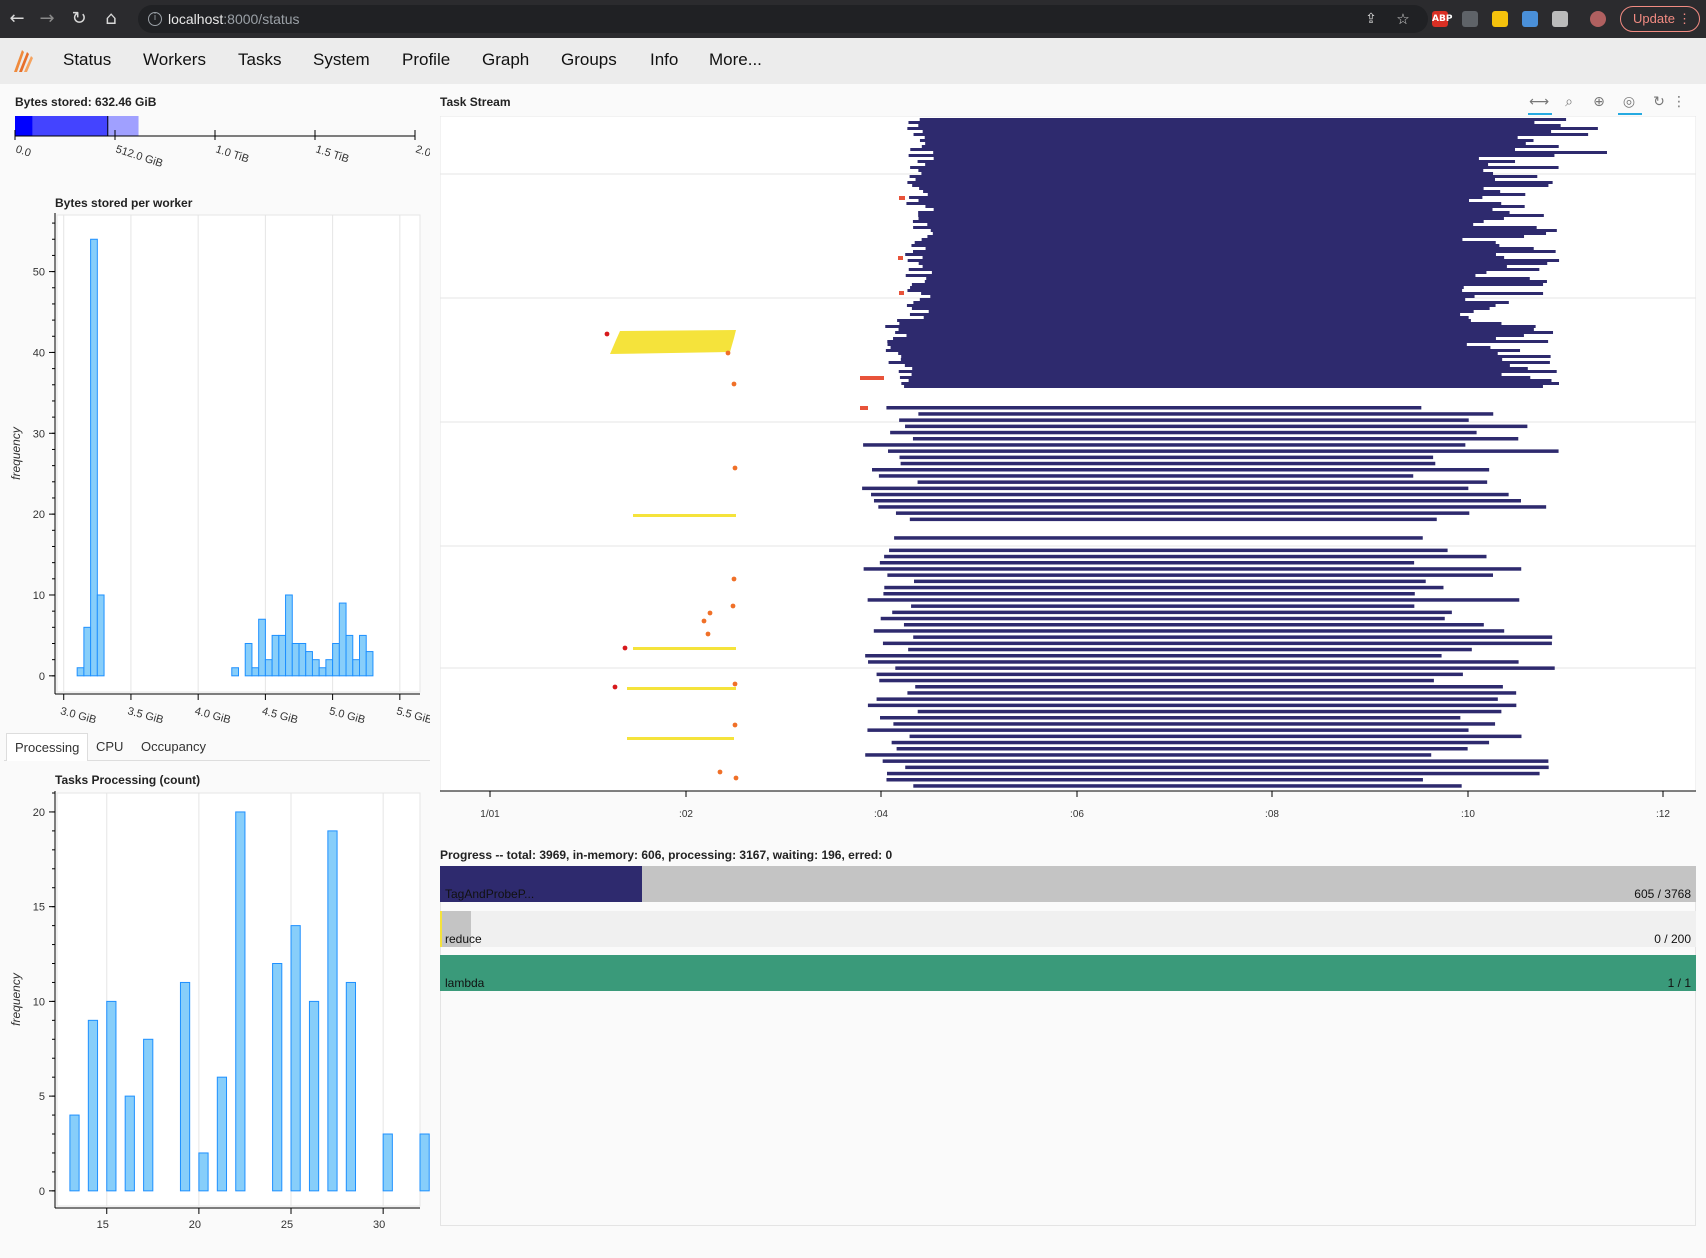 This screenshot has width=1706, height=1258. I want to click on tasks-processing-histogram: 0 5 10 15 20 15 20 25 30 frequency, so click(215, 1023).